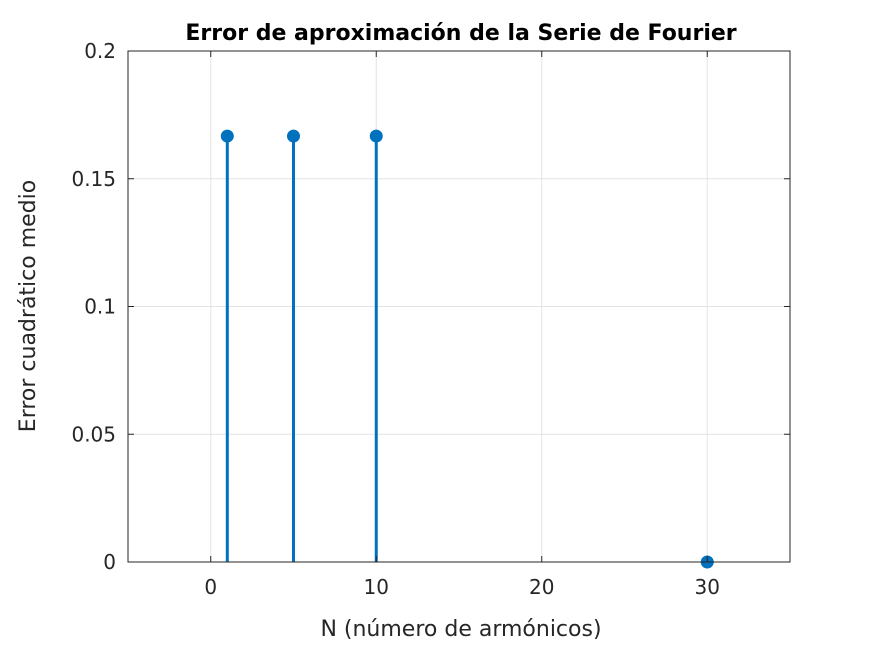 The height and width of the screenshot is (655, 874). I want to click on y-tick-label: 0.2, so click(100, 51).